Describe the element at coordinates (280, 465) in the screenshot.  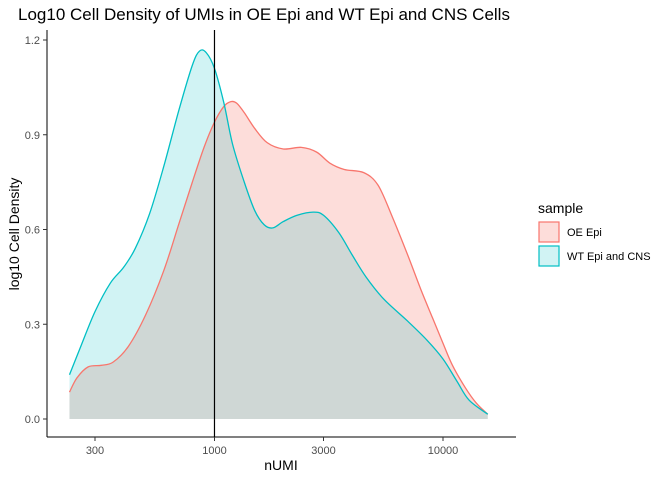
I see `x-axis-title: nUMI` at that location.